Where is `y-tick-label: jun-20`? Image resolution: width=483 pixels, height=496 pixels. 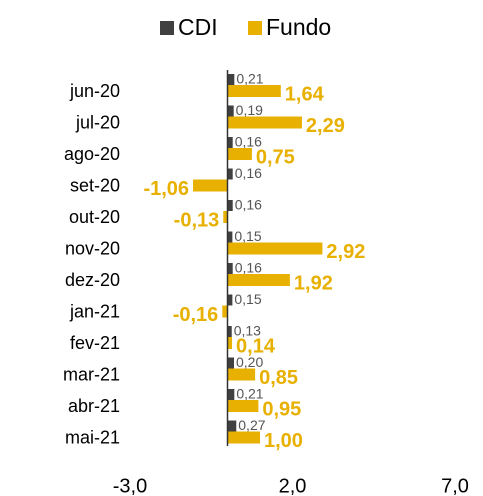 y-tick-label: jun-20 is located at coordinates (94, 91).